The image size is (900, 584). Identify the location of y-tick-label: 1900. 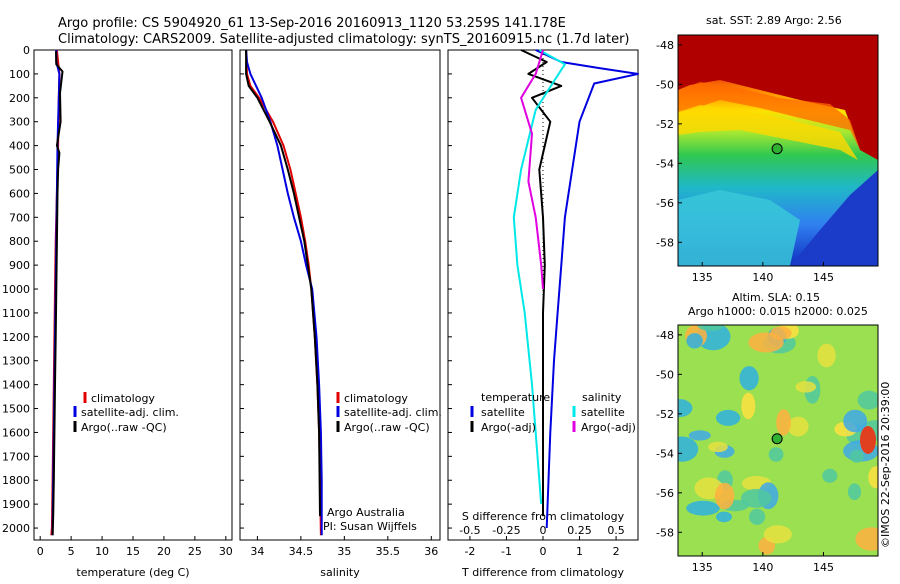
(16, 504).